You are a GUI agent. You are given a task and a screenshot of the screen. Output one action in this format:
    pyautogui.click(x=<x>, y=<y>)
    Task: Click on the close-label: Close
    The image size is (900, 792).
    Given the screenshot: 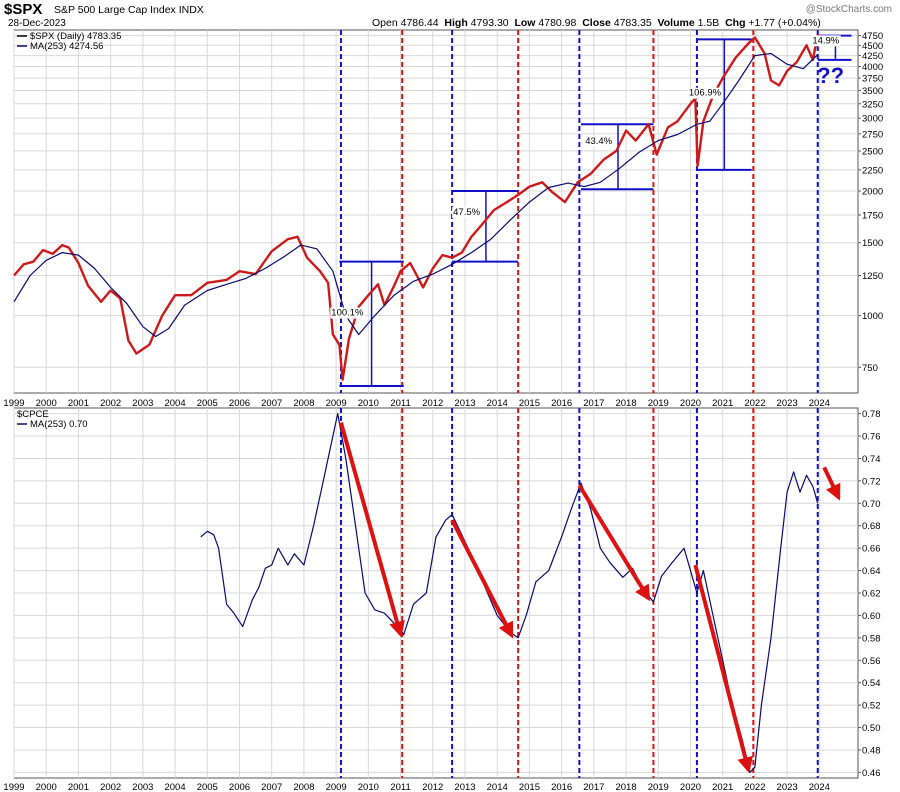 What is the action you would take?
    pyautogui.click(x=596, y=23)
    